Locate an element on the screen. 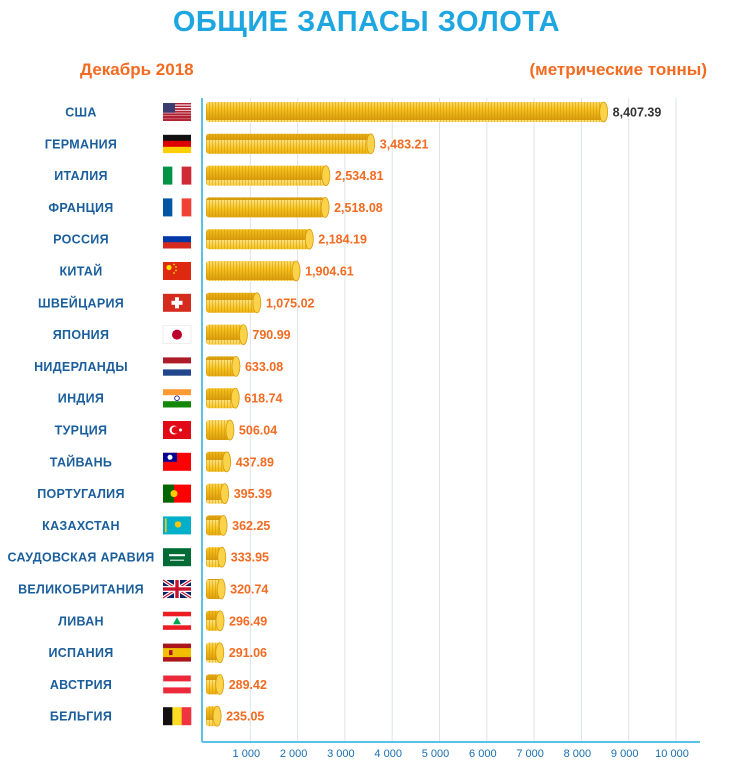 The image size is (733, 768). country-label: ШВЕЙЦАРИЯ is located at coordinates (81, 302).